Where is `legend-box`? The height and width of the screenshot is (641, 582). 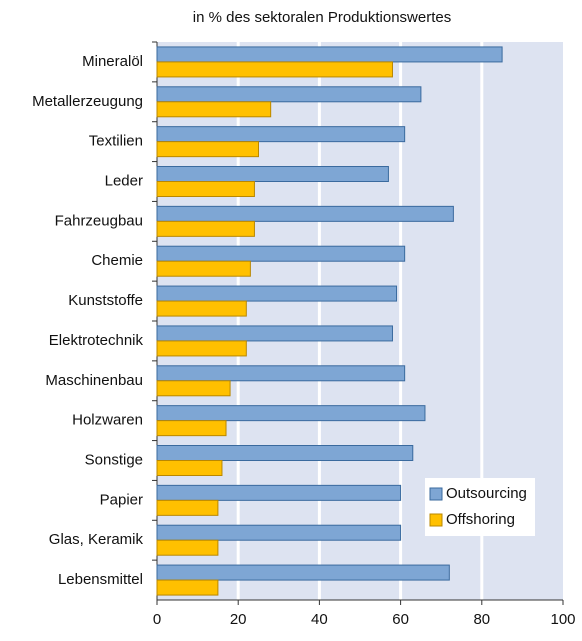
legend-box is located at coordinates (480, 507).